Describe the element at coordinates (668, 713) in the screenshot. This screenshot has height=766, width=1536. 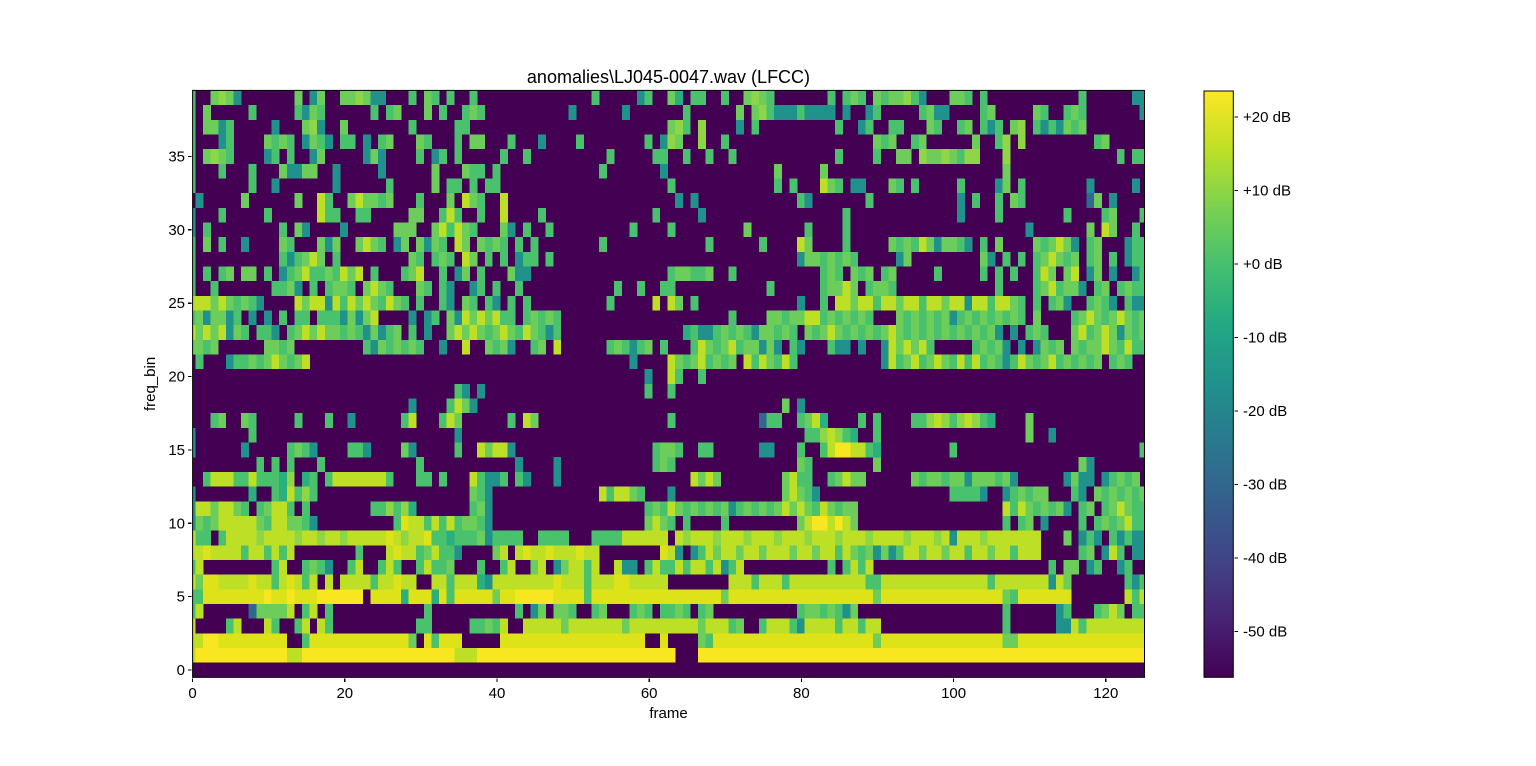
I see `svg-text: frame` at that location.